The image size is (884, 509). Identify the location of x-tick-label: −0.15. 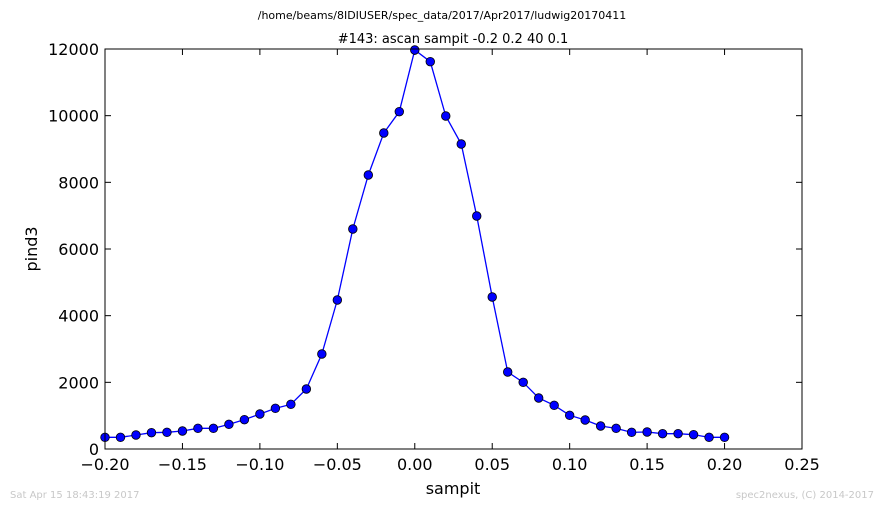
(182, 464).